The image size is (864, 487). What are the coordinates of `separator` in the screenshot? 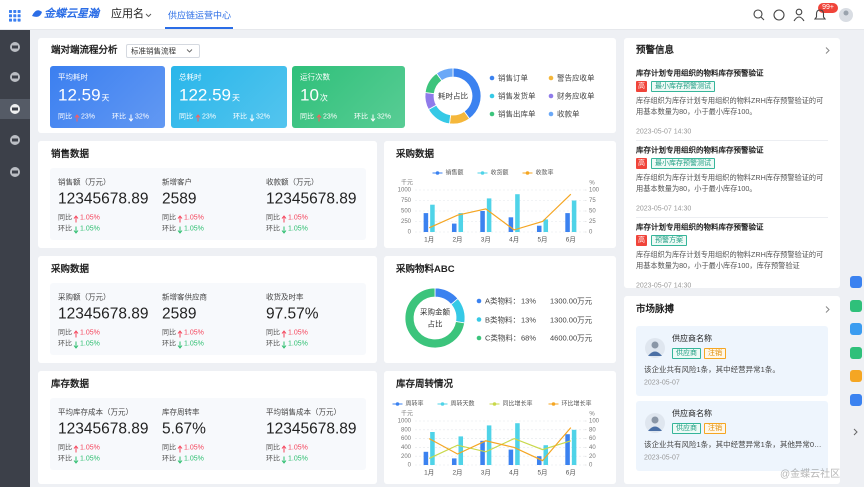 It's located at (732, 140).